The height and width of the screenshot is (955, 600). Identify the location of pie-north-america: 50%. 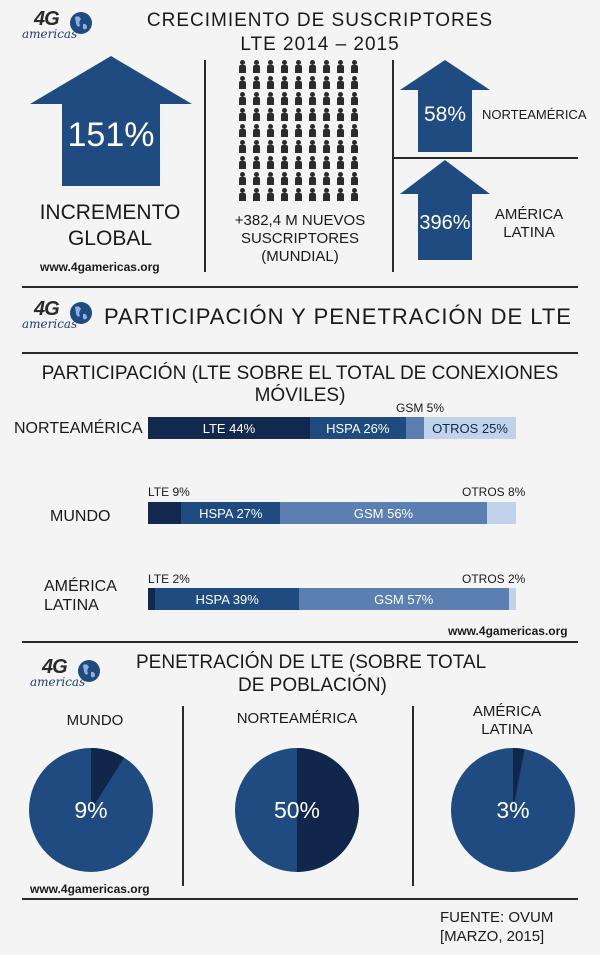
(297, 810).